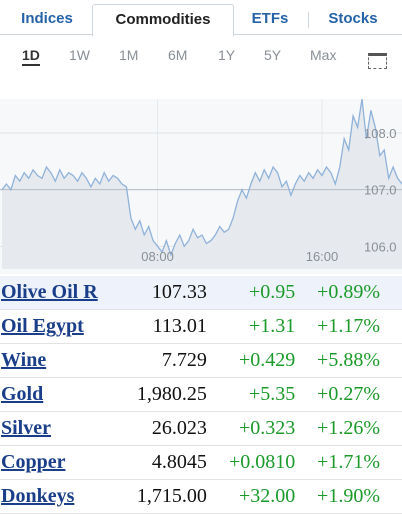  Describe the element at coordinates (31, 56) in the screenshot. I see `range-1d: 1D` at that location.